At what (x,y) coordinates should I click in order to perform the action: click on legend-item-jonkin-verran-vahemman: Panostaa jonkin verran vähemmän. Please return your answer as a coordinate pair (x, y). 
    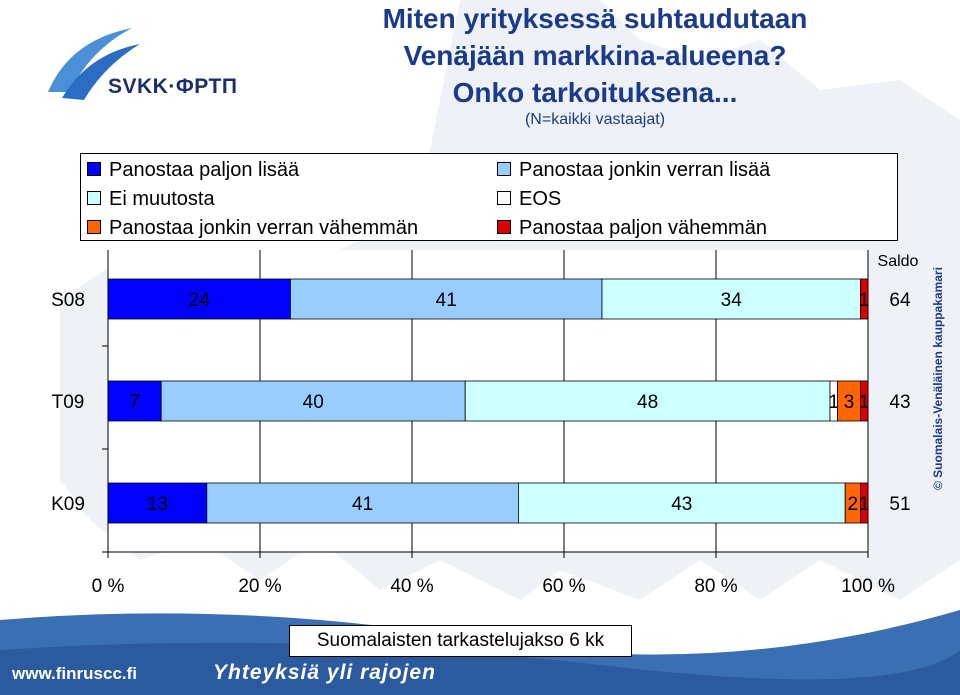
    Looking at the image, I should click on (252, 228).